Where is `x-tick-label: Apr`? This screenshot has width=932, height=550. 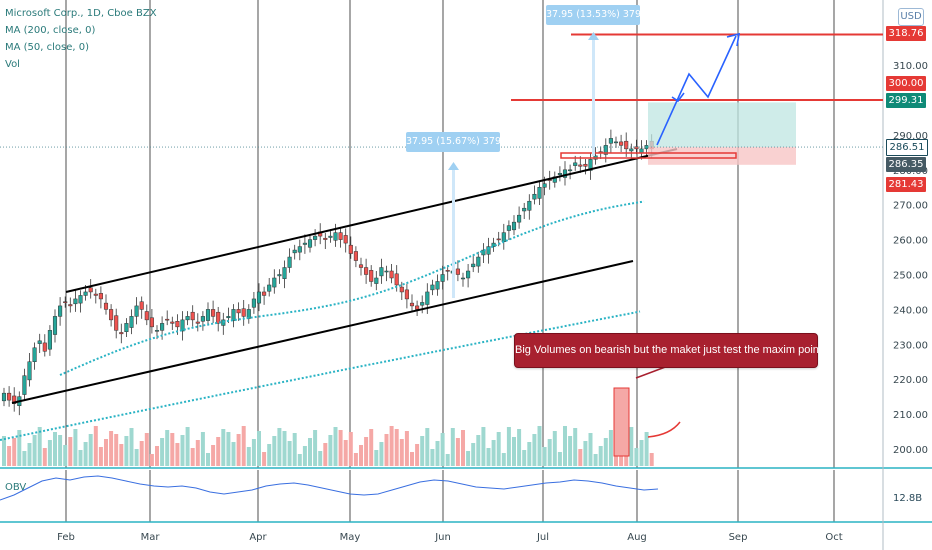 x-tick-label: Apr is located at coordinates (258, 537).